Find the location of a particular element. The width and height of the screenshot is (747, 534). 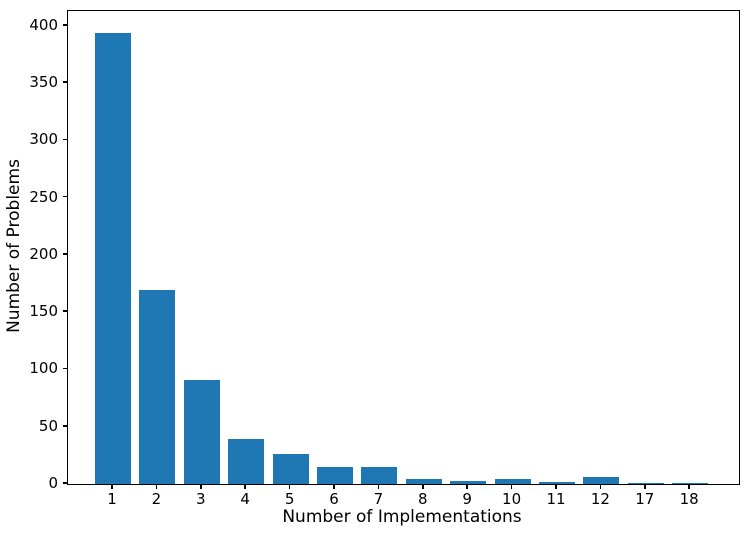

y-axis-label: Number of Problems is located at coordinates (14, 246).